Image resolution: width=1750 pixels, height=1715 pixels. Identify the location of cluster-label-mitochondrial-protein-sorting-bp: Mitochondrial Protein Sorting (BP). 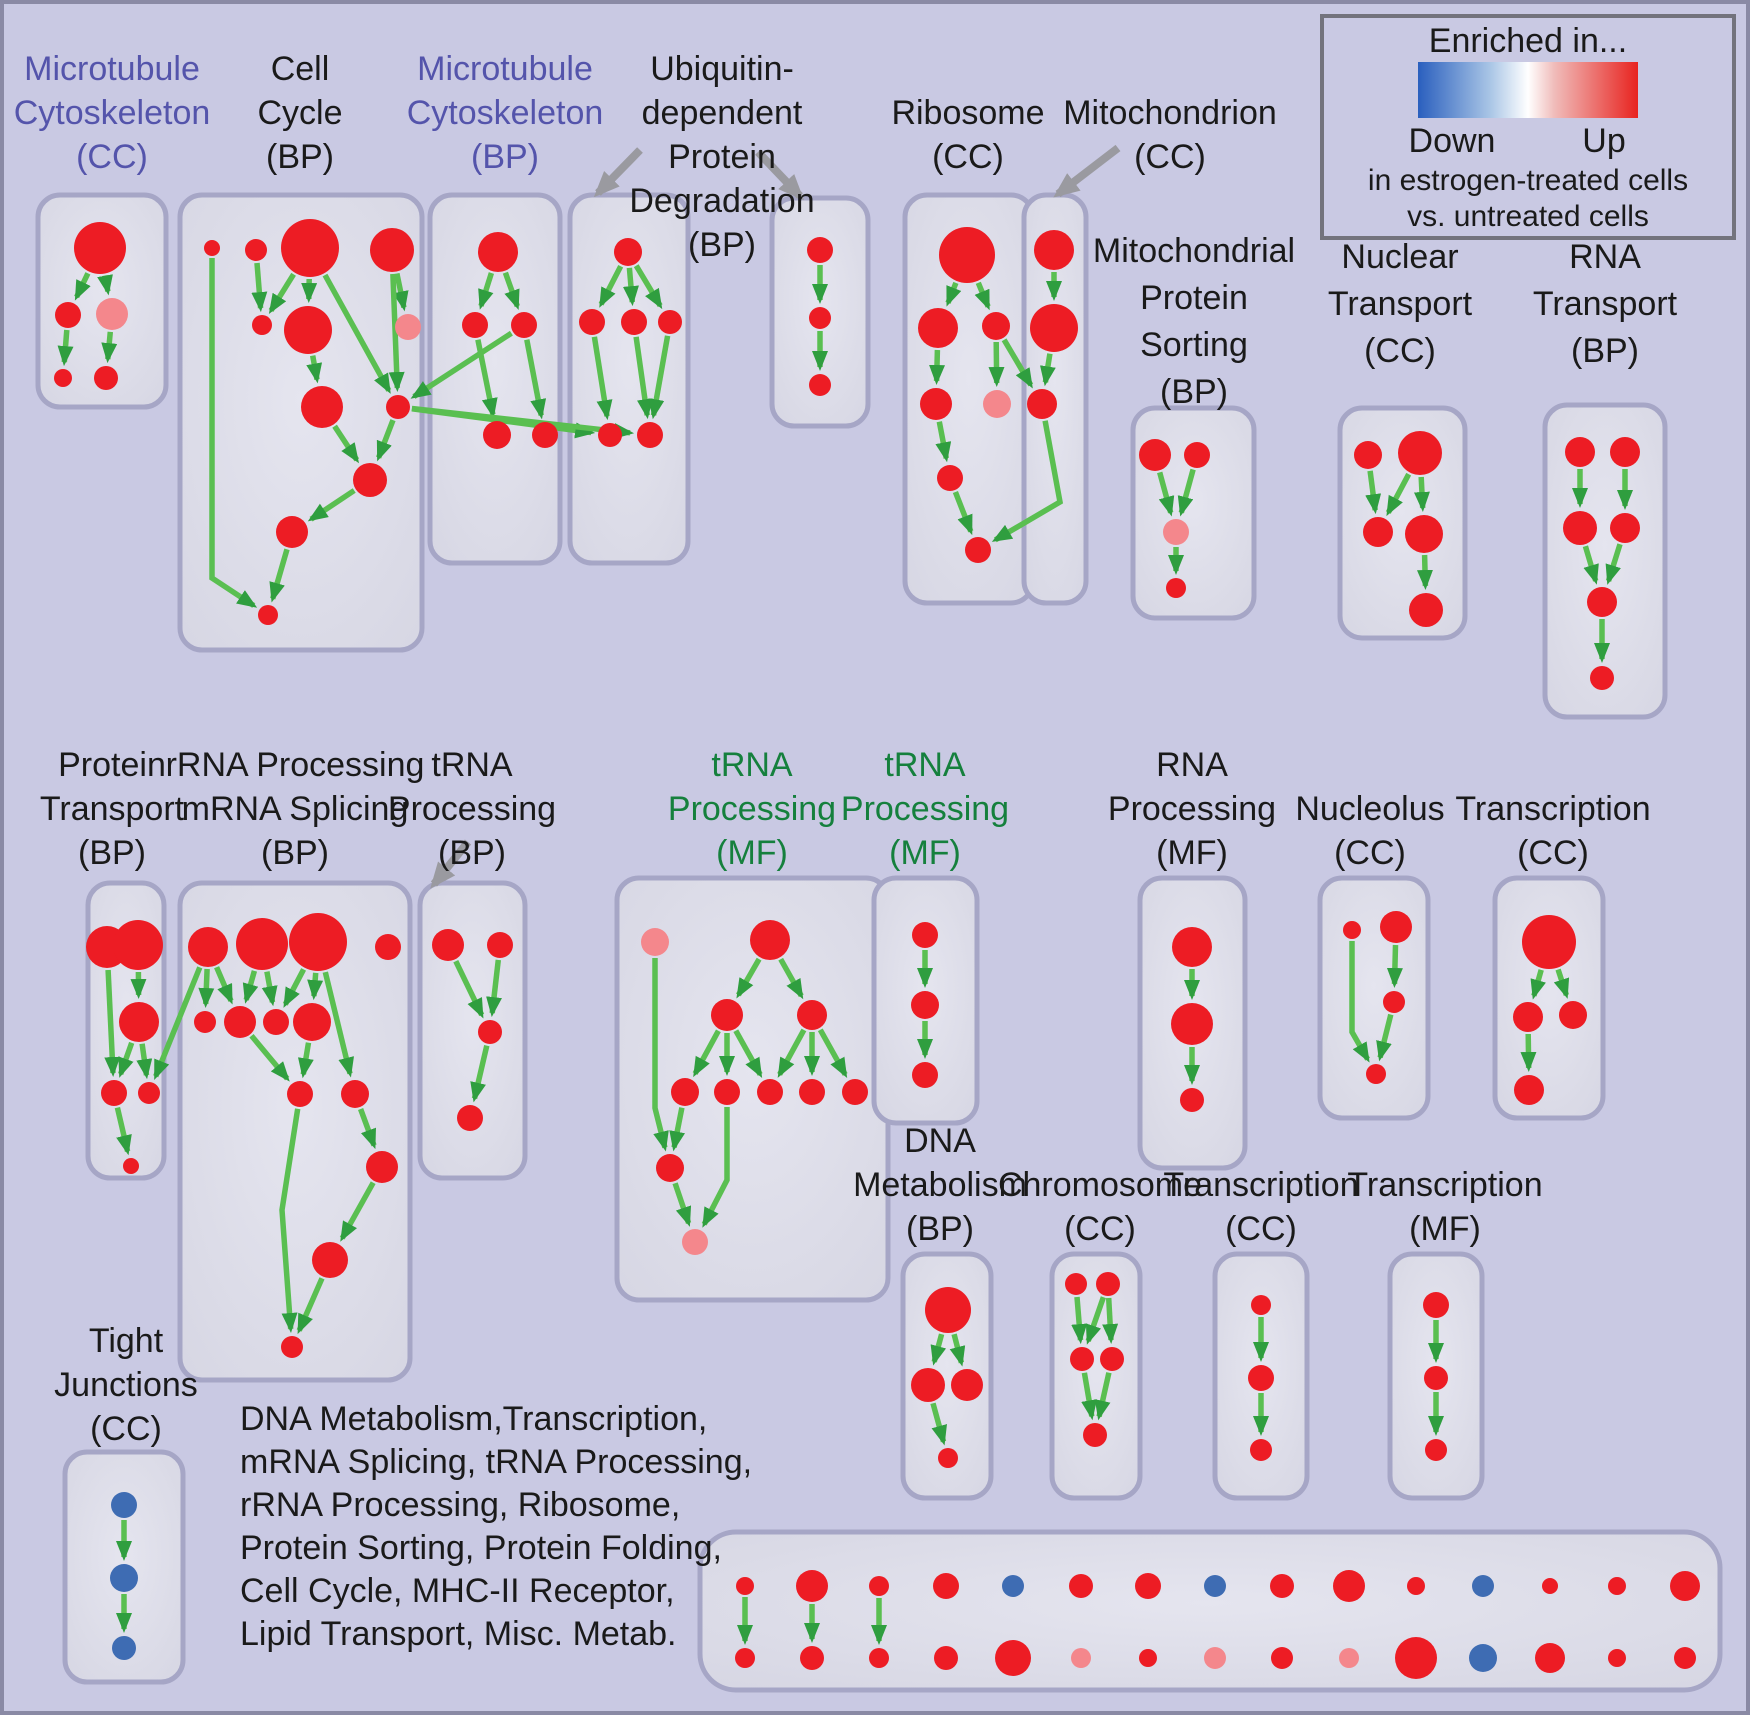
(1194, 321).